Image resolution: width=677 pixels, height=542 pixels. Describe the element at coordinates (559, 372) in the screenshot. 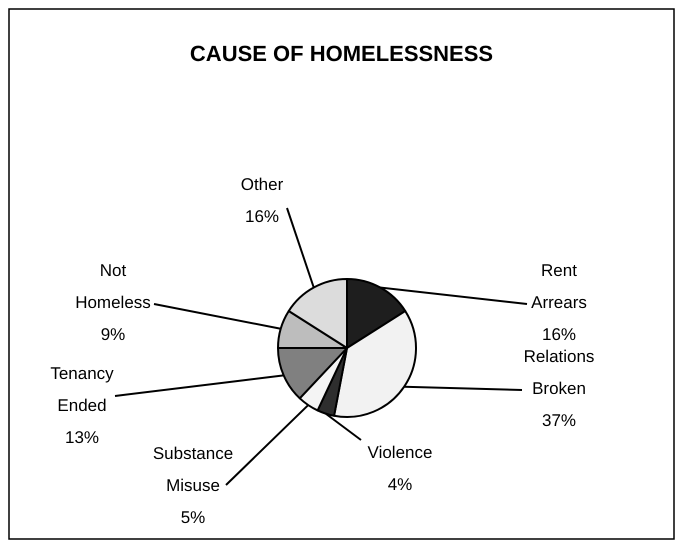

I see `slice-label: Relations Broken` at that location.